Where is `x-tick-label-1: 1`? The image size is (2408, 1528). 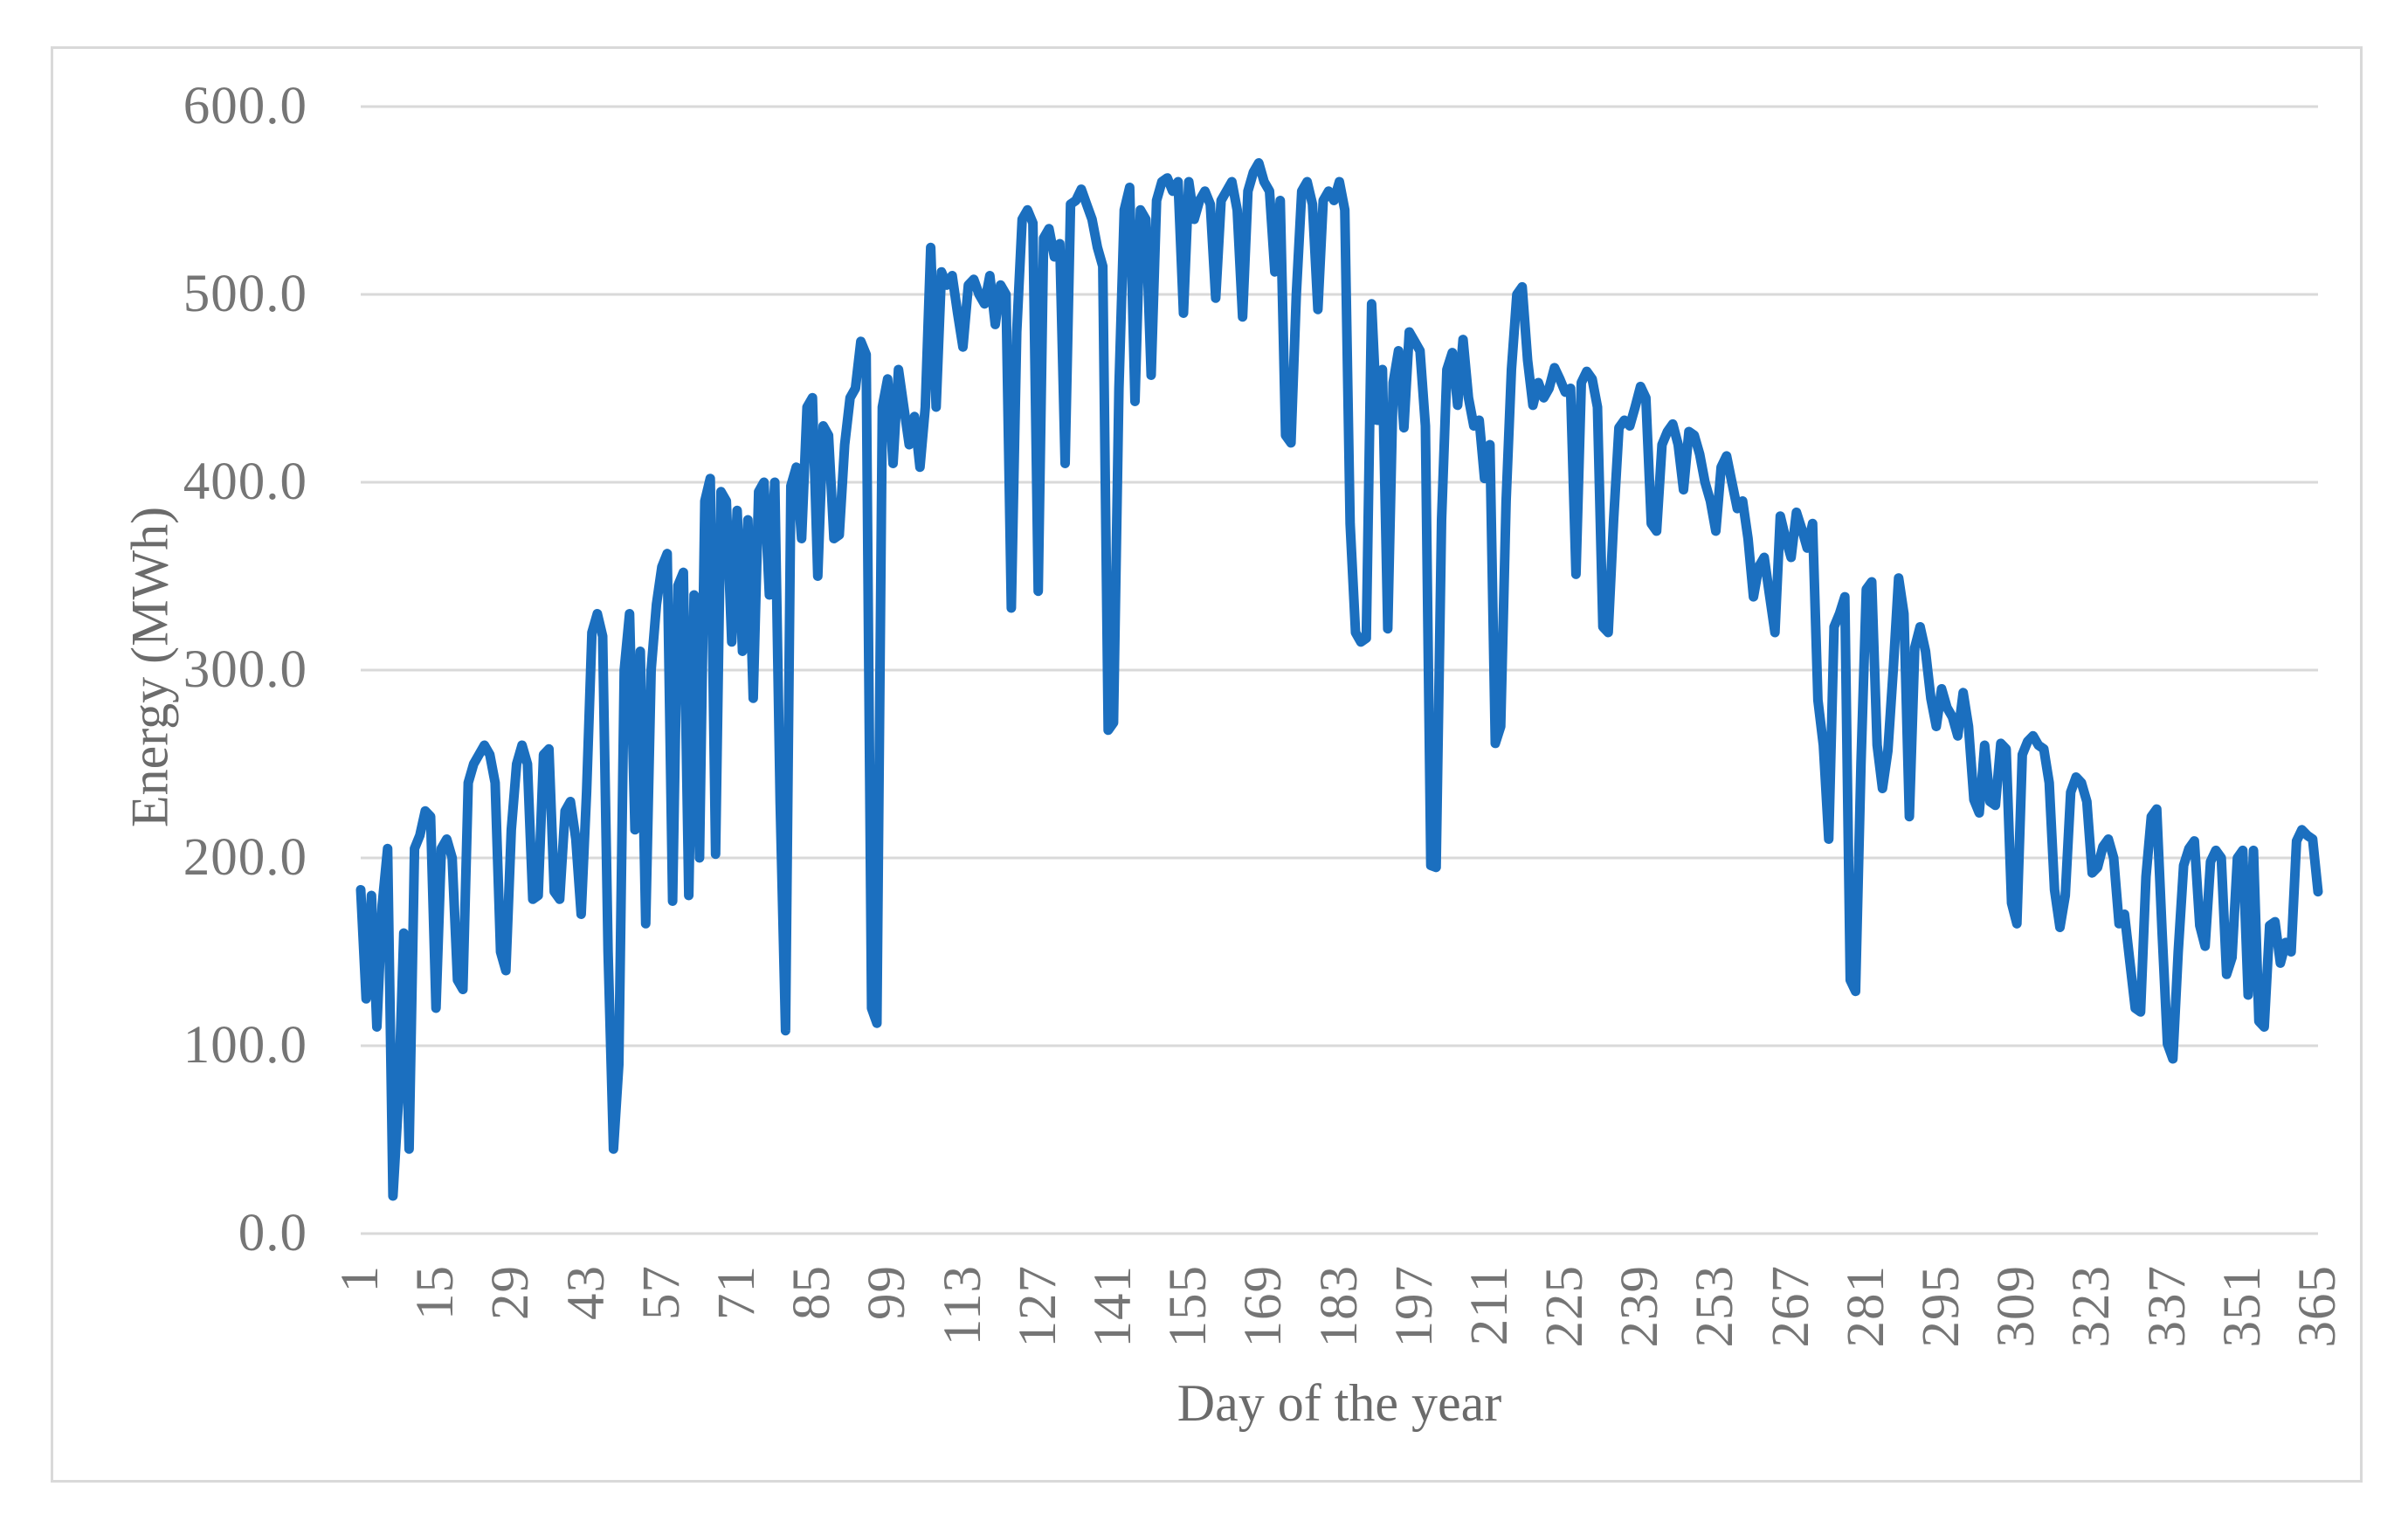
x-tick-label-1: 1 is located at coordinates (360, 1279).